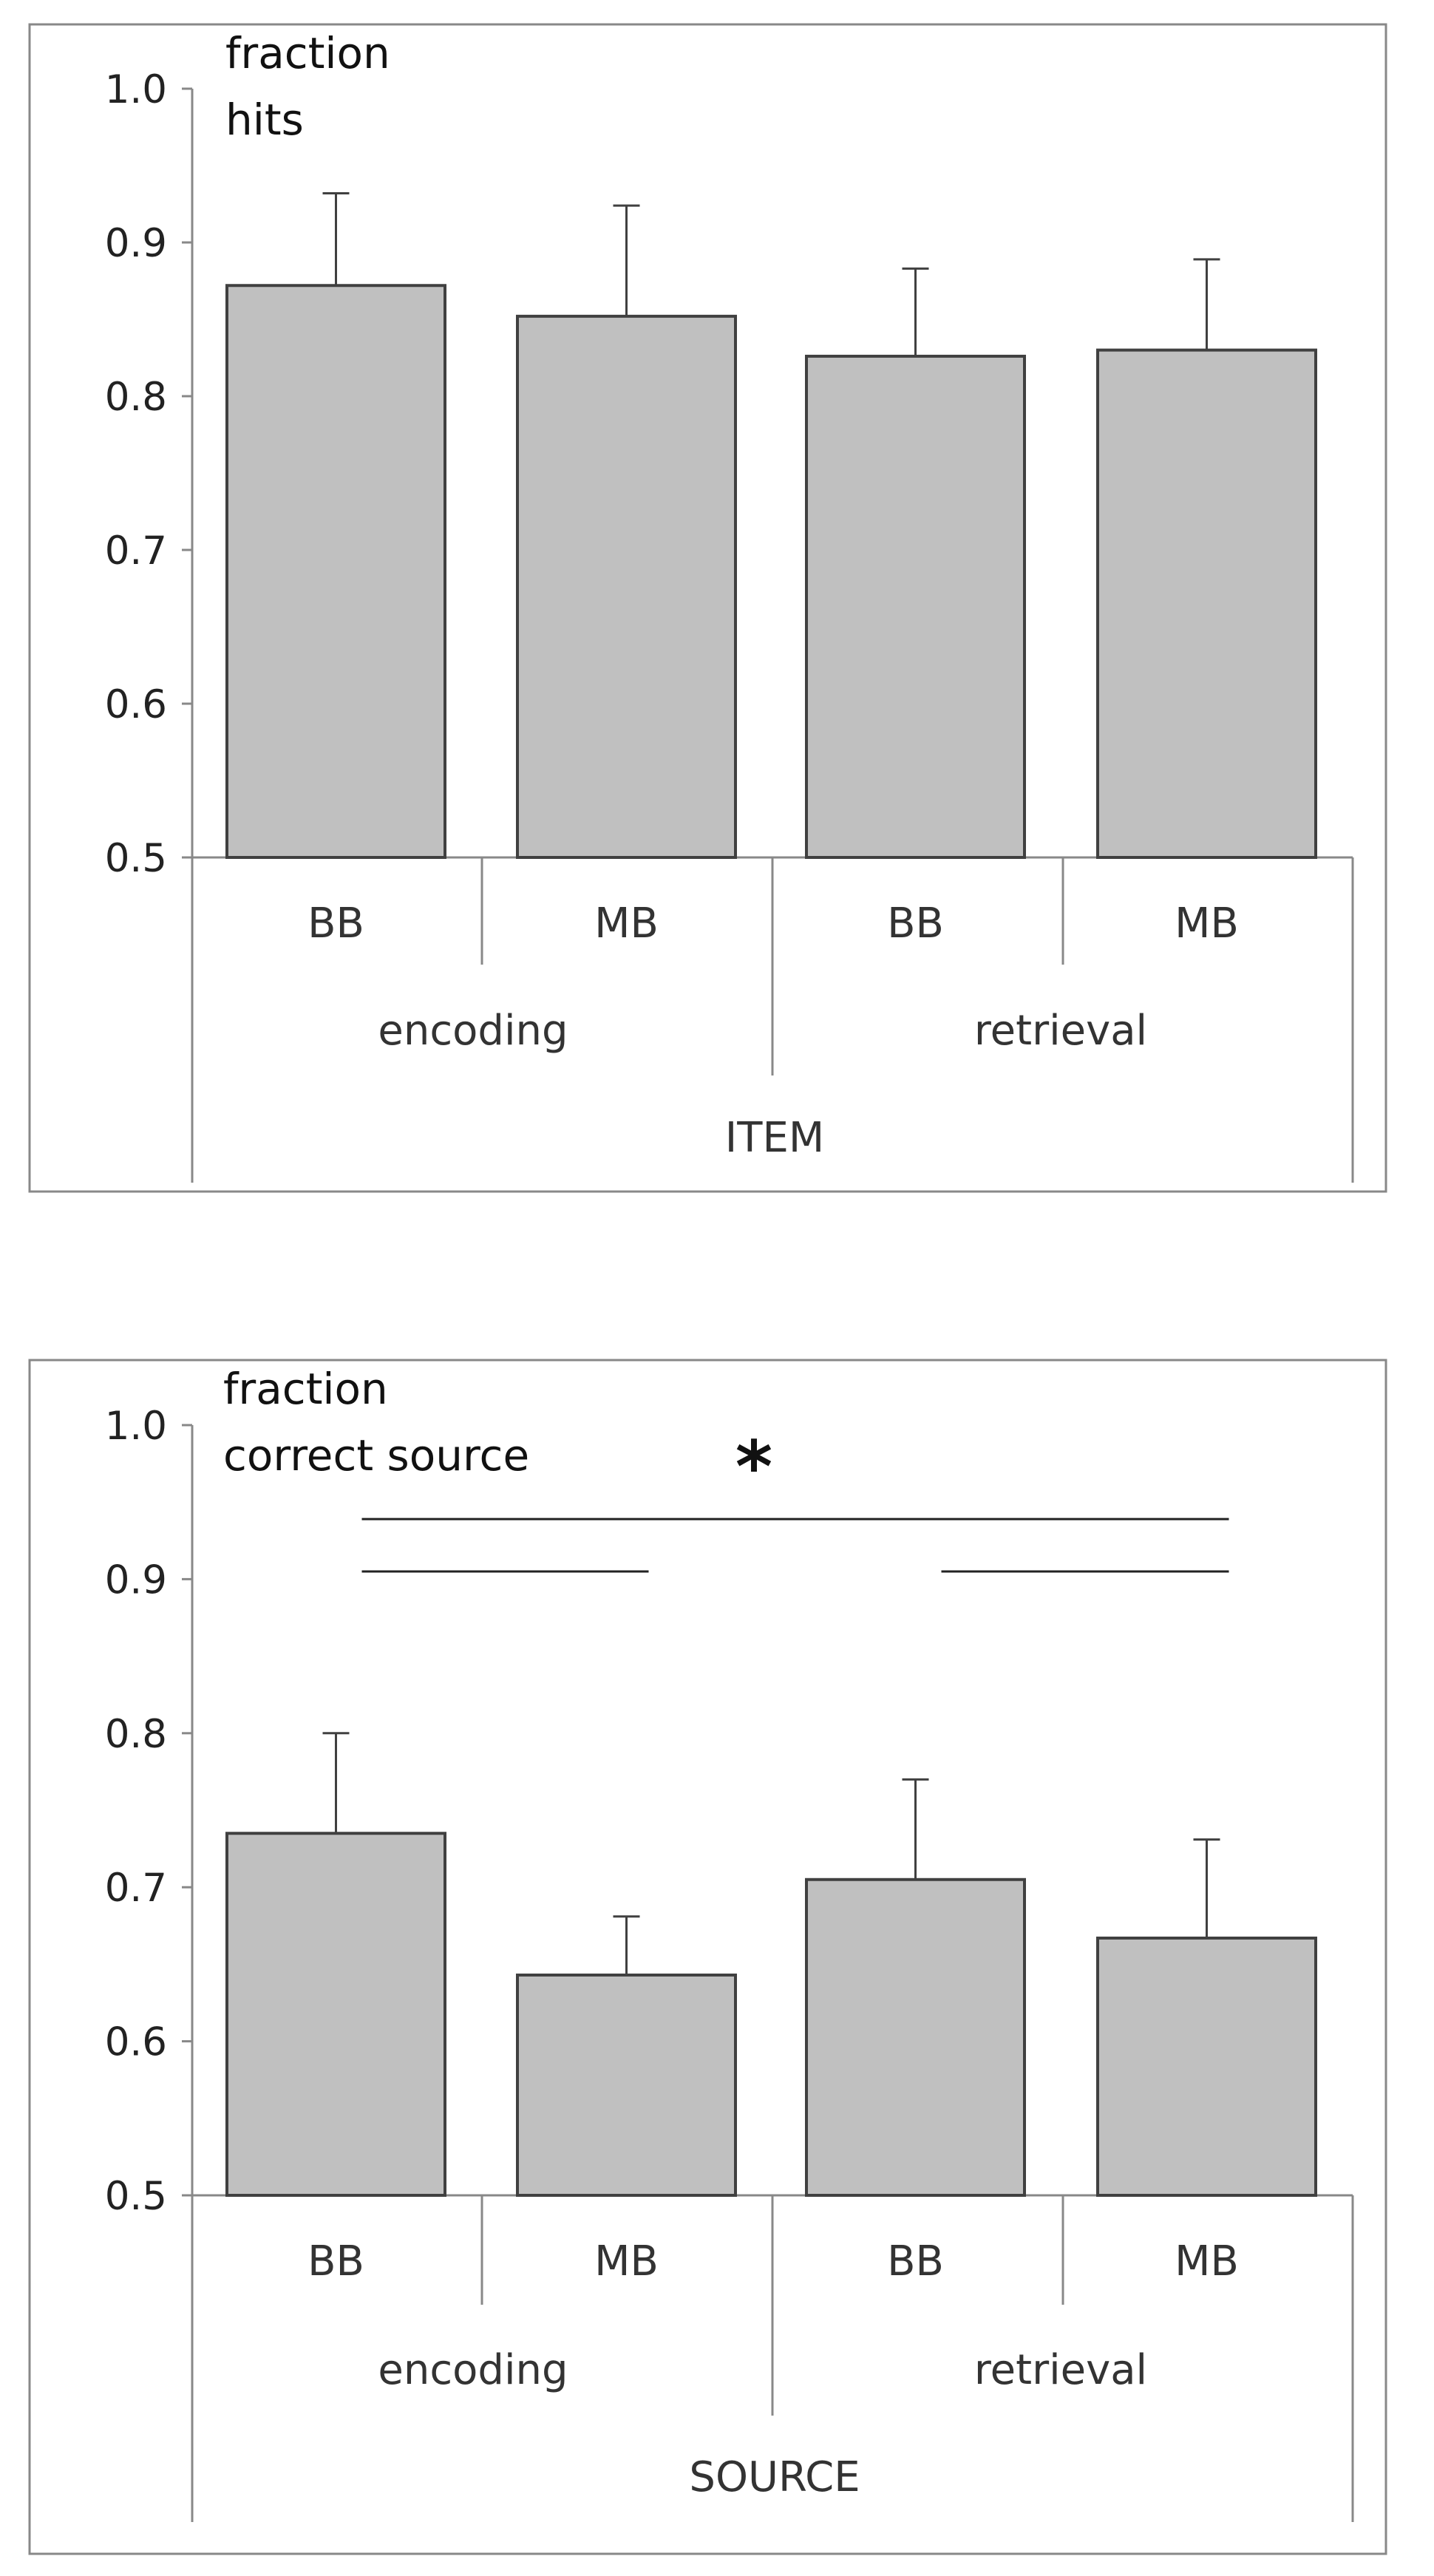  I want to click on y-annotation: hits, so click(264, 120).